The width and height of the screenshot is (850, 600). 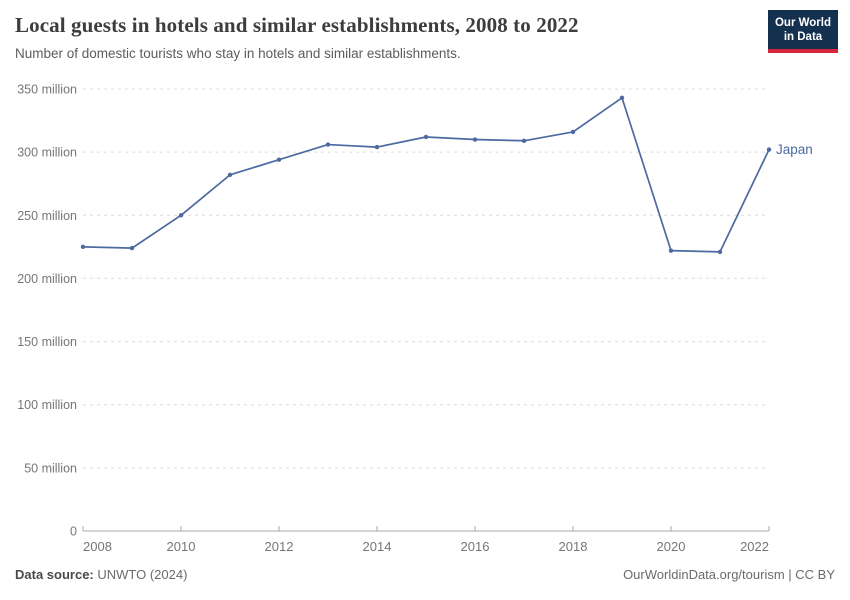 What do you see at coordinates (802, 23) in the screenshot?
I see `logo-line-1: Our World` at bounding box center [802, 23].